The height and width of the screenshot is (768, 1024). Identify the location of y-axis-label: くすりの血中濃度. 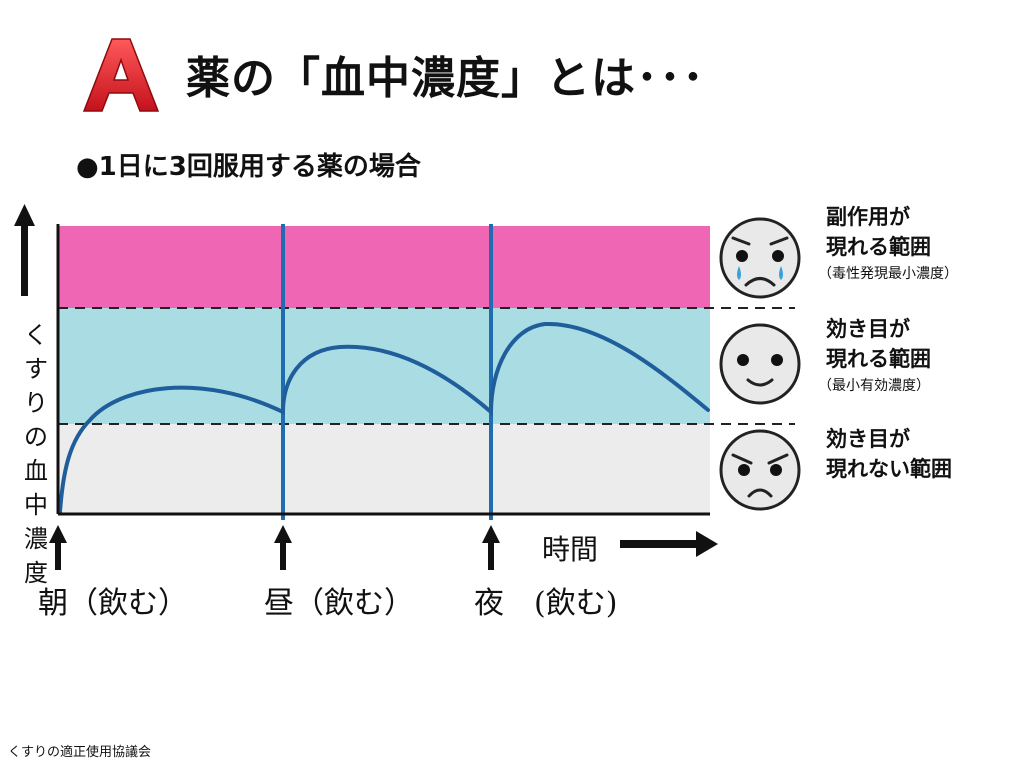
(36, 454).